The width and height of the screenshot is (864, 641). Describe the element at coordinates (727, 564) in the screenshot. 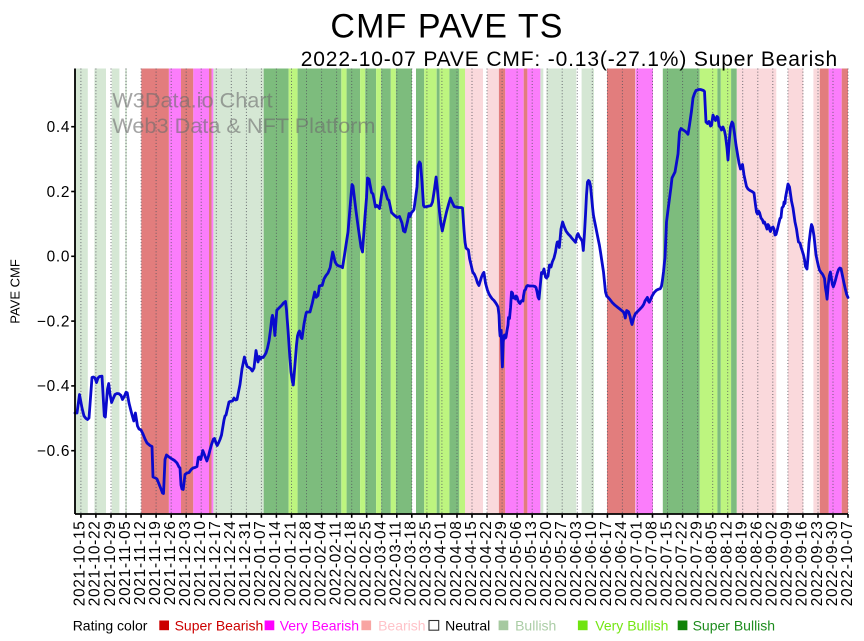

I see `svg-text: 2022-08-12` at that location.